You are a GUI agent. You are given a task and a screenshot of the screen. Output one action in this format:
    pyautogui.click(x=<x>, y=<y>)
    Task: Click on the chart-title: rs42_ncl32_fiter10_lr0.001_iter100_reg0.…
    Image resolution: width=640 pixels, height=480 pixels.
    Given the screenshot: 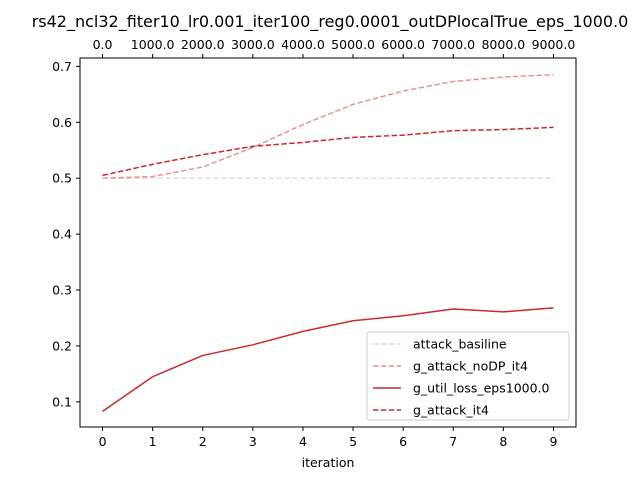 What is the action you would take?
    pyautogui.click(x=330, y=22)
    